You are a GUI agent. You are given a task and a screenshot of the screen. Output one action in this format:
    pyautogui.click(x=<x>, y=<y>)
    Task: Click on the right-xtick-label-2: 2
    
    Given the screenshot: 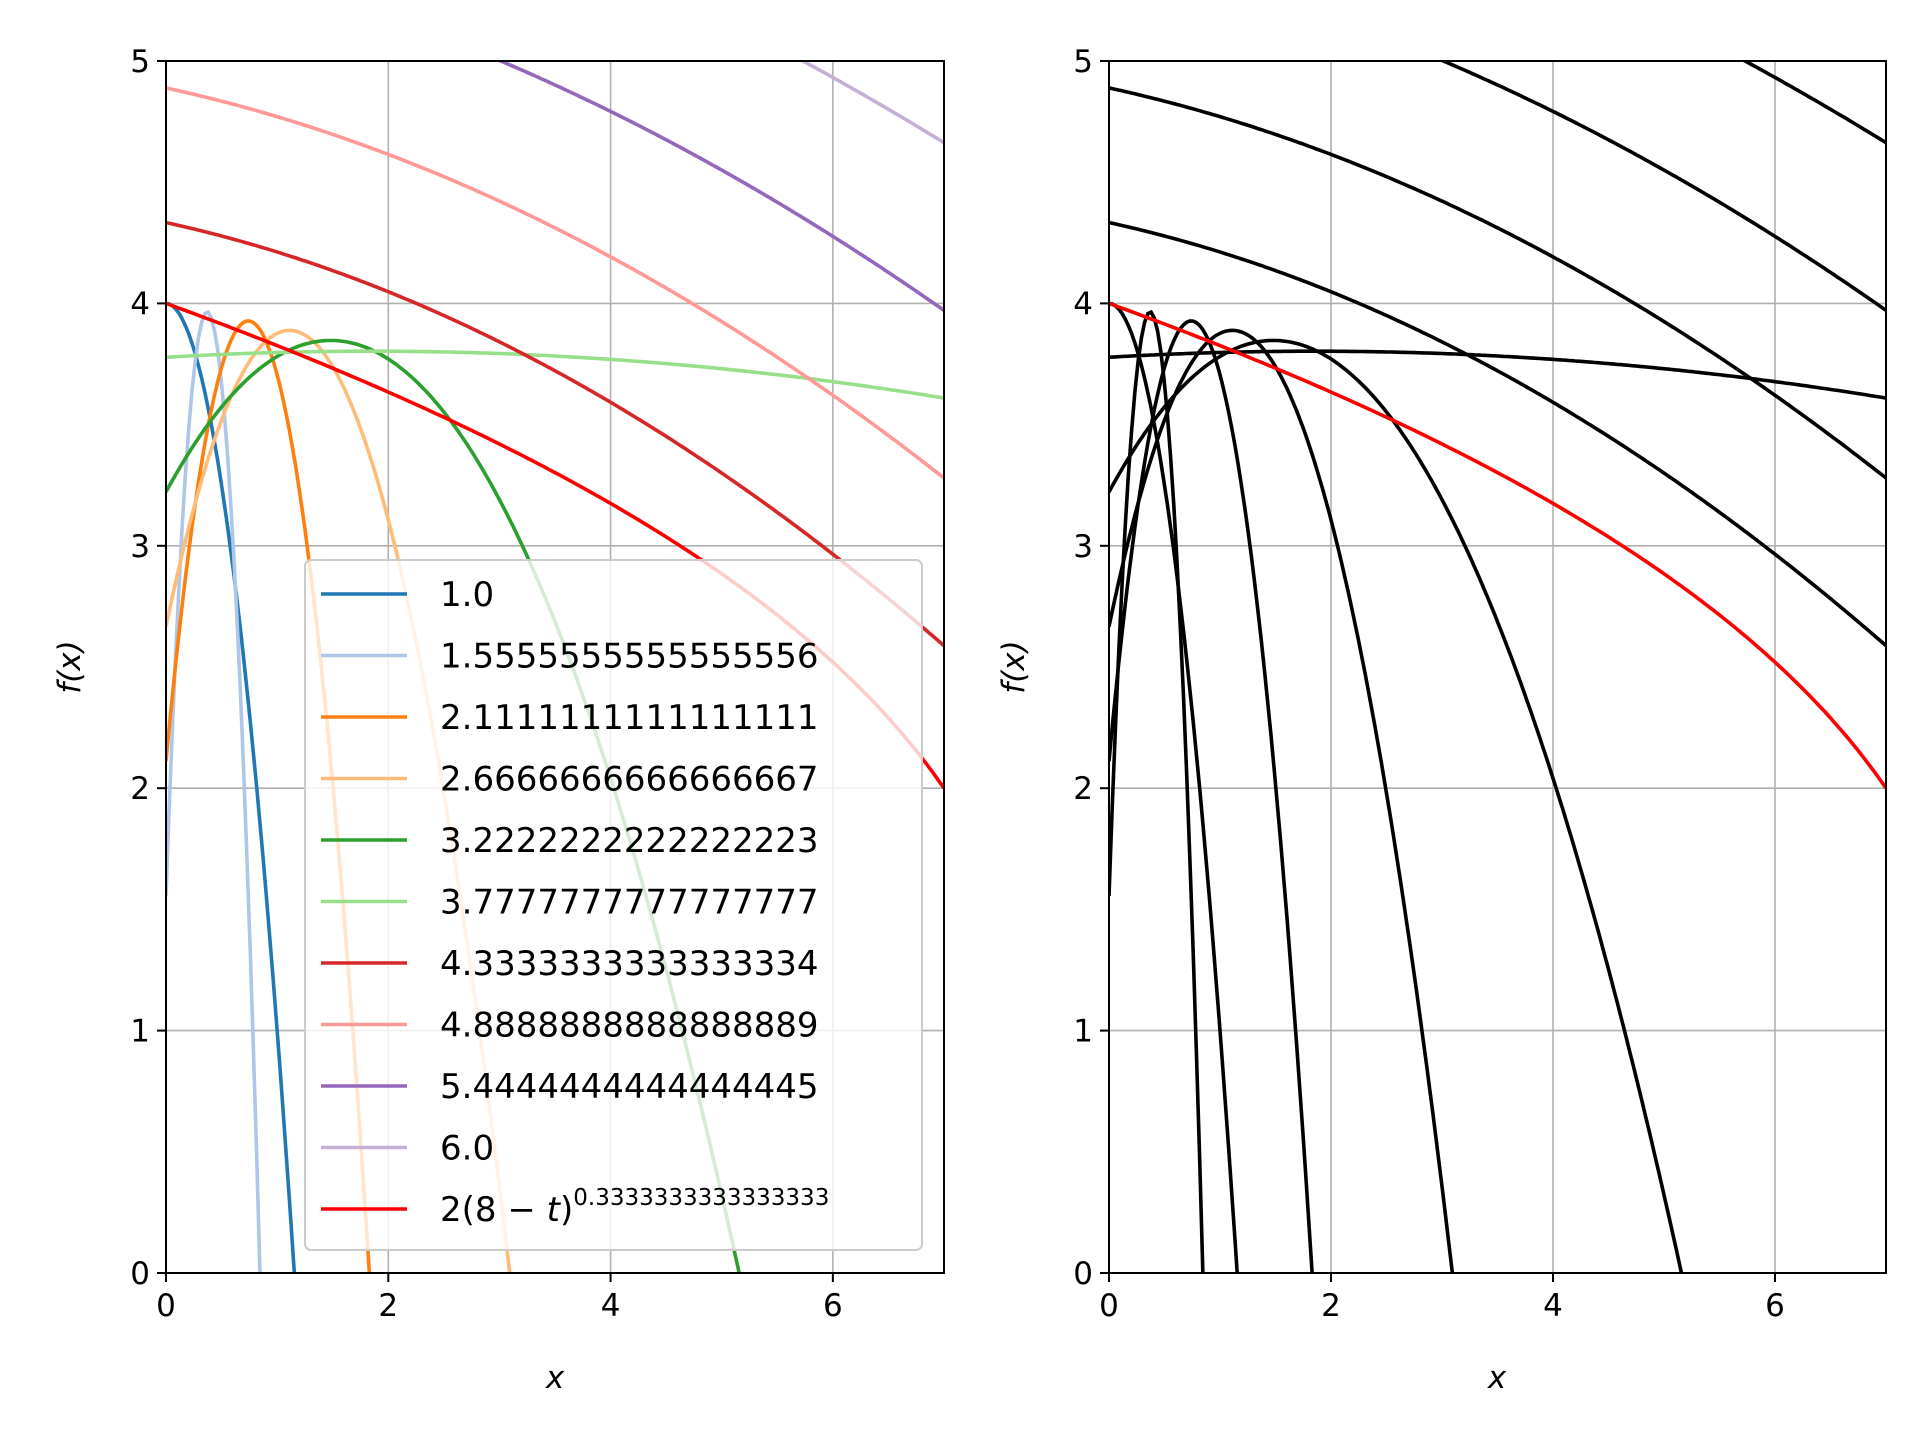 What is the action you would take?
    pyautogui.click(x=1331, y=1306)
    